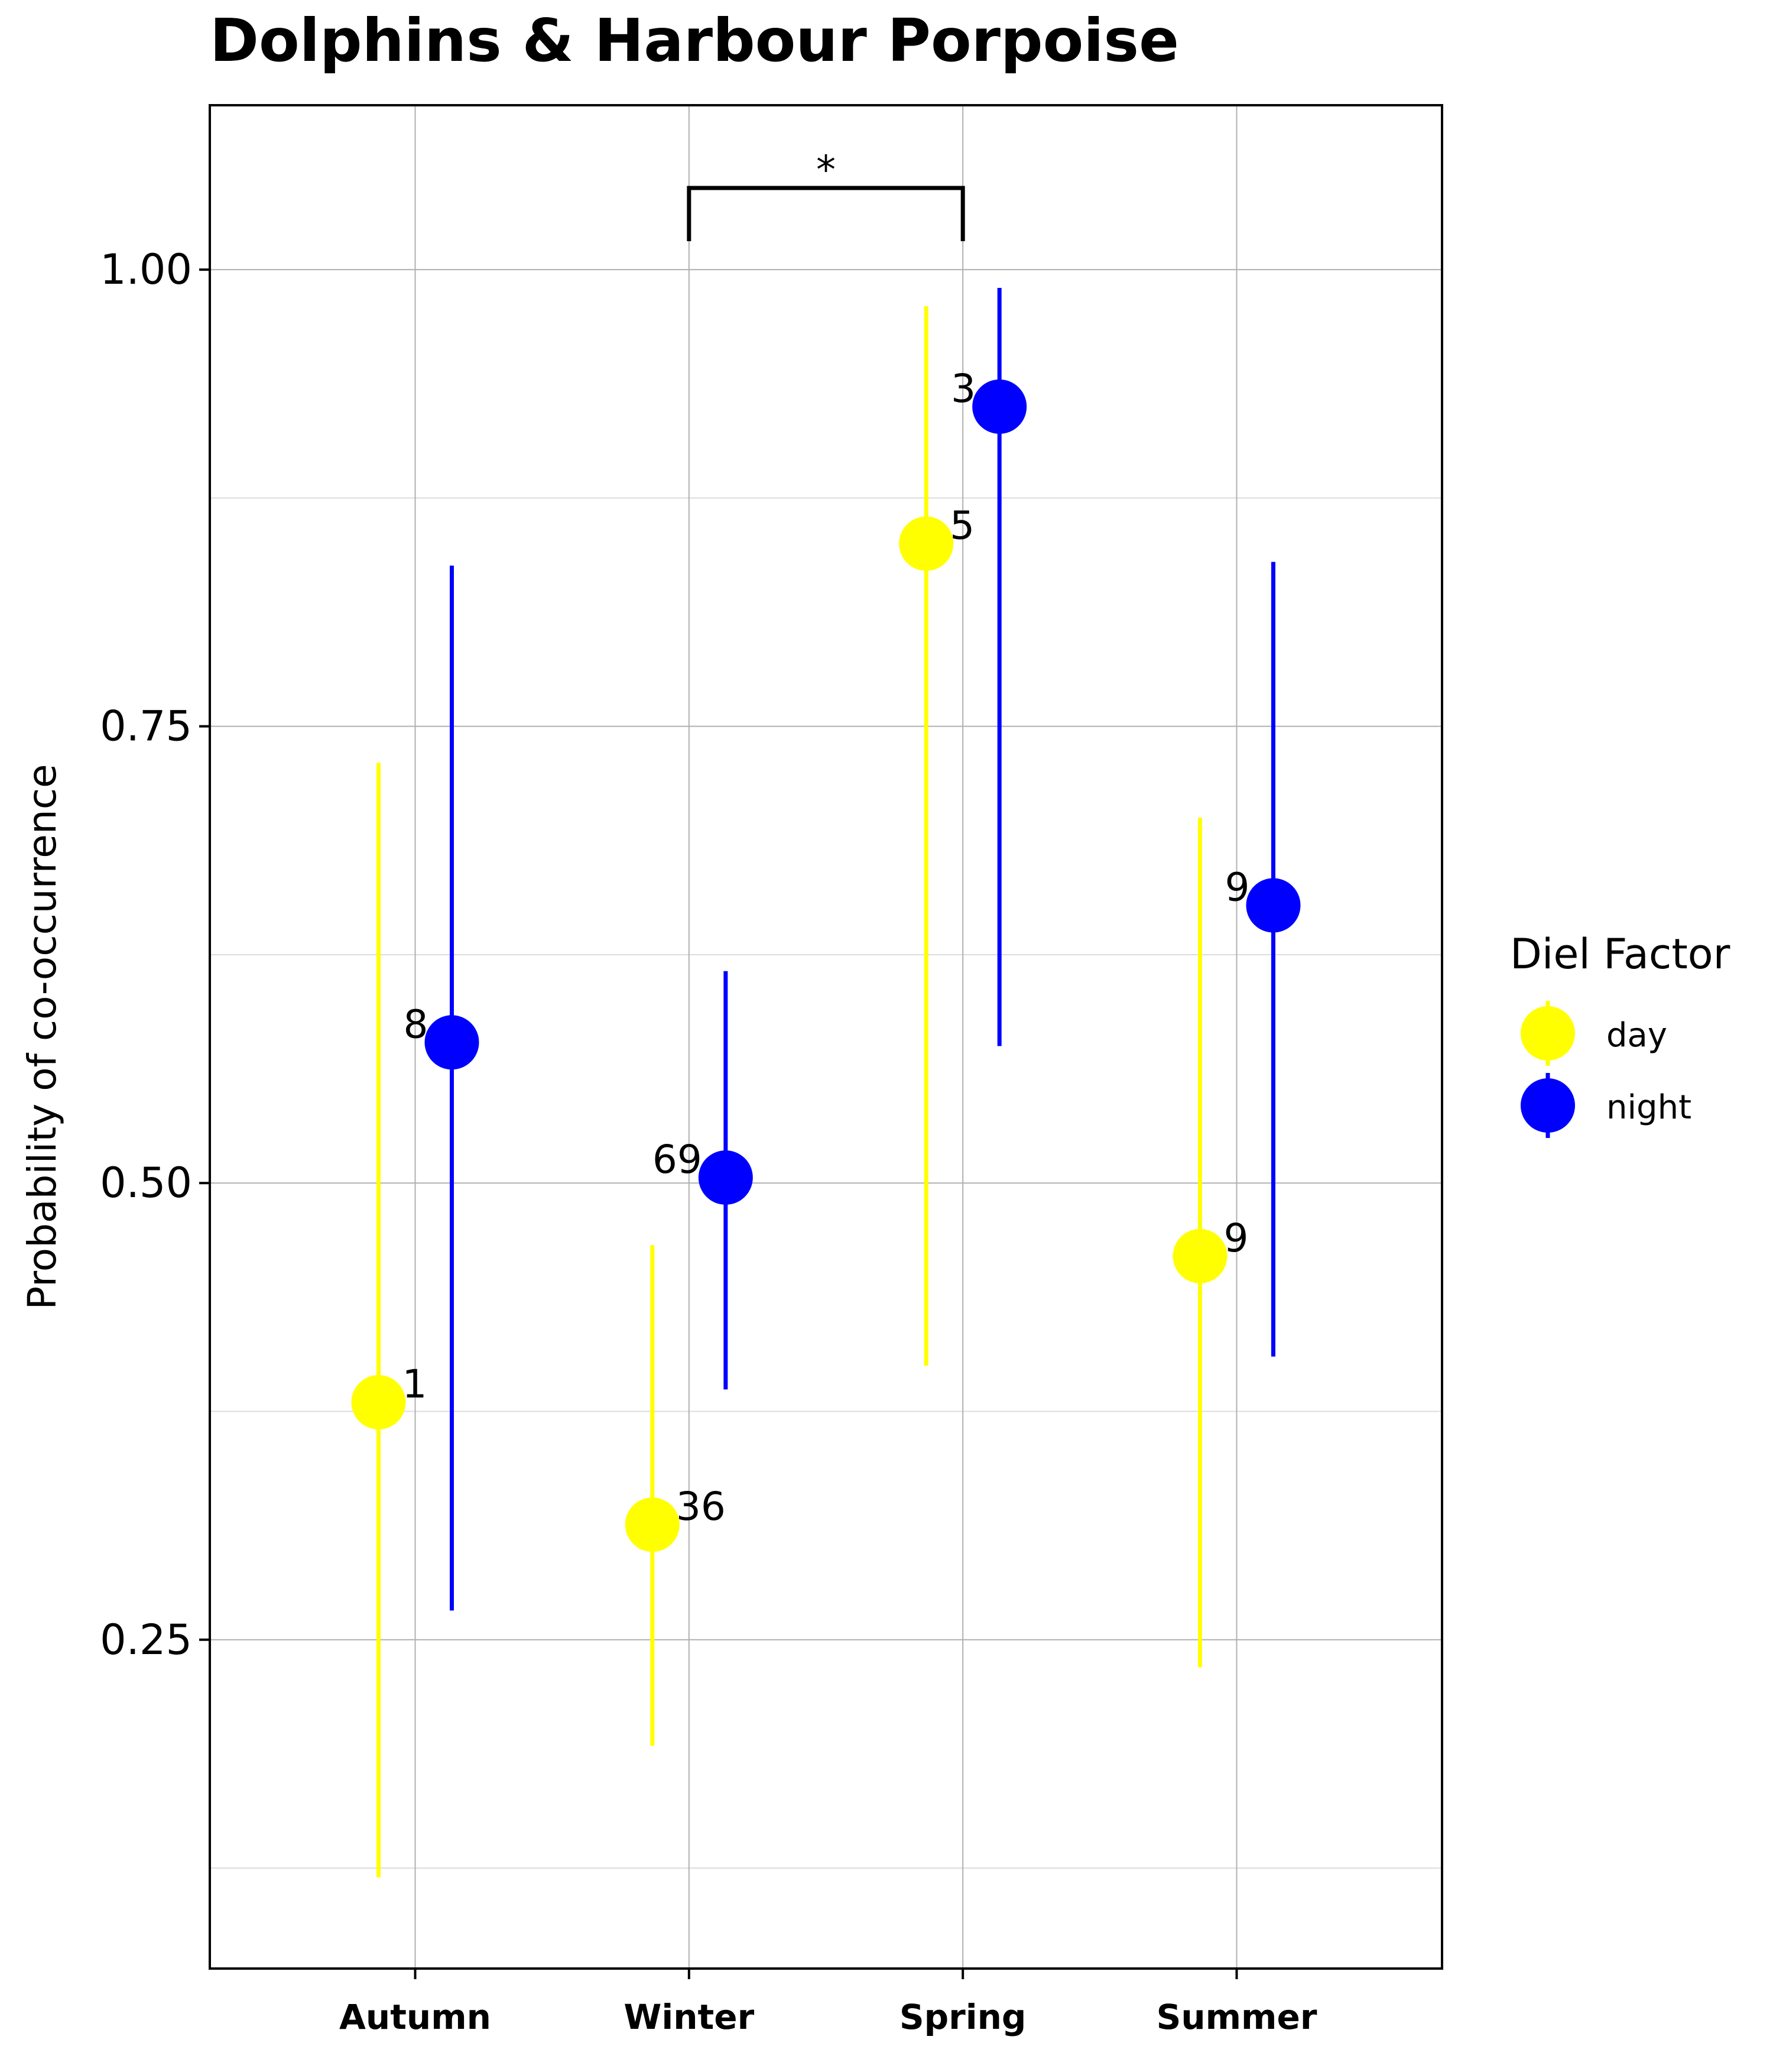 This screenshot has height=2072, width=1773. What do you see at coordinates (146, 726) in the screenshot?
I see `y-tick-label: 0.75` at bounding box center [146, 726].